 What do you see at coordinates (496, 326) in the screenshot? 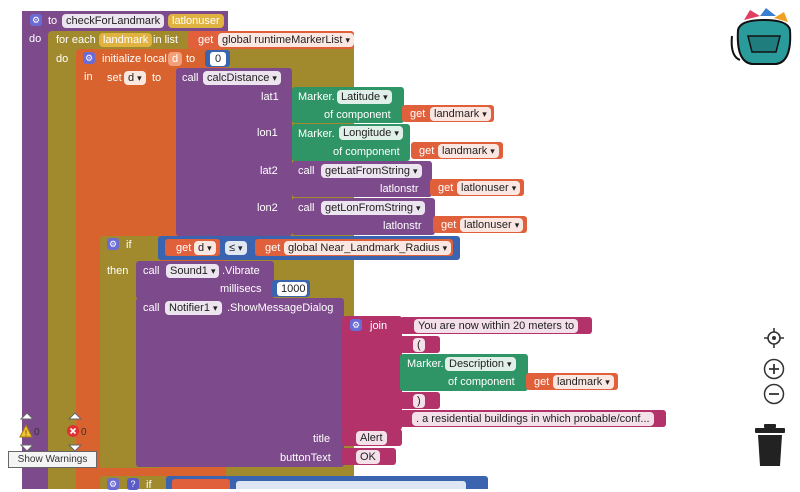
I see `text-value-1: You are now within 20 meters to` at bounding box center [496, 326].